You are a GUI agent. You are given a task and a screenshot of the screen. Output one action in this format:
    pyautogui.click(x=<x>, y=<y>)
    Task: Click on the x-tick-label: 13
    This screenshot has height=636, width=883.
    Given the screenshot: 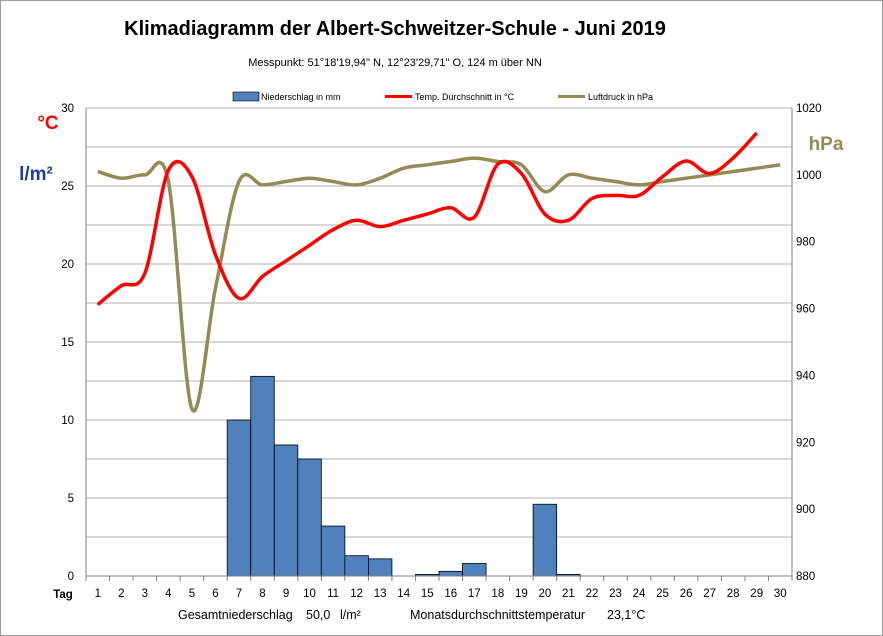 What is the action you would take?
    pyautogui.click(x=380, y=594)
    